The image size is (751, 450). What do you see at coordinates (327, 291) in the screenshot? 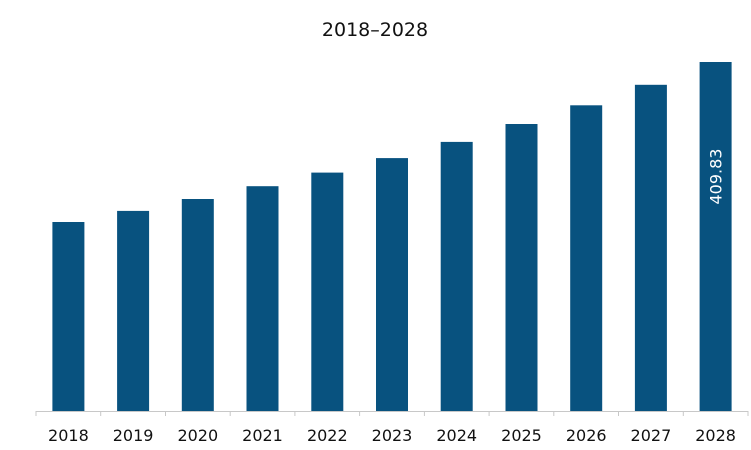
I see `bar-2022` at bounding box center [327, 291].